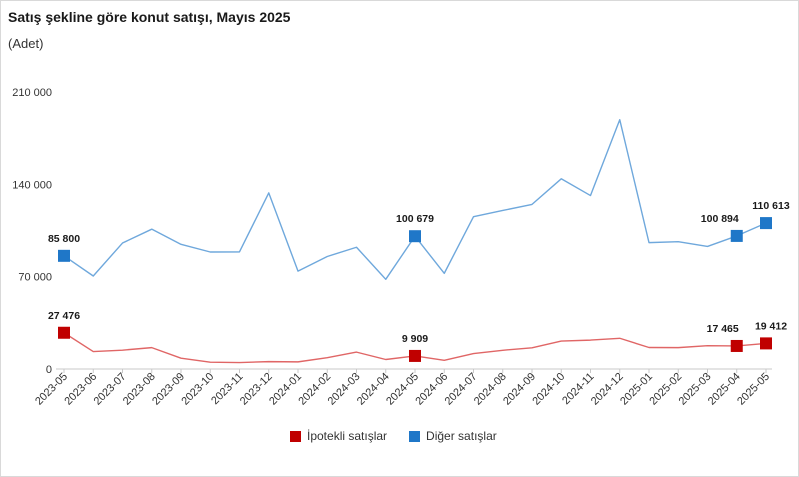  I want to click on legend-label-other: Diğer satışlar, so click(461, 436).